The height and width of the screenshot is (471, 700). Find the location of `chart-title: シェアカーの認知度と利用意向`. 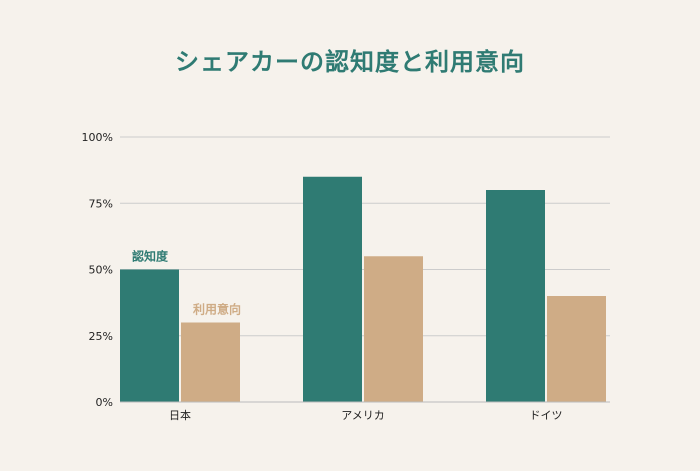

chart-title: シェアカーの認知度と利用意向 is located at coordinates (350, 62).